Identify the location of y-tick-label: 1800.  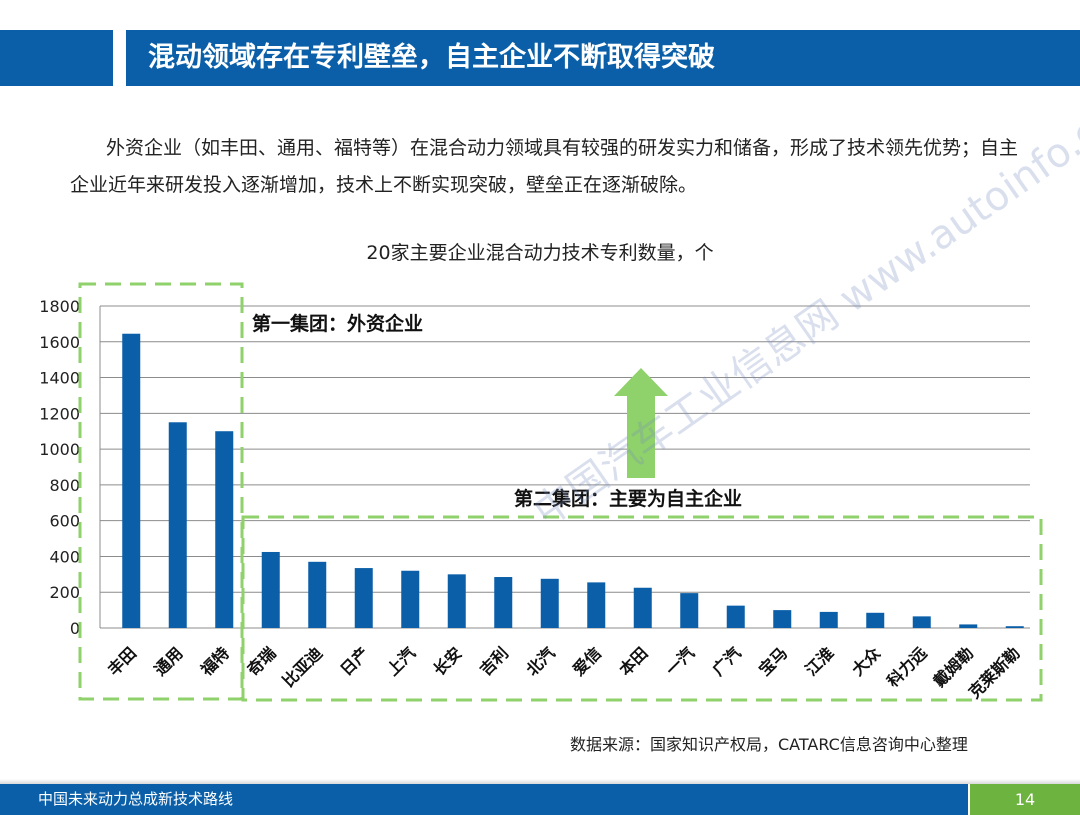
(59, 306).